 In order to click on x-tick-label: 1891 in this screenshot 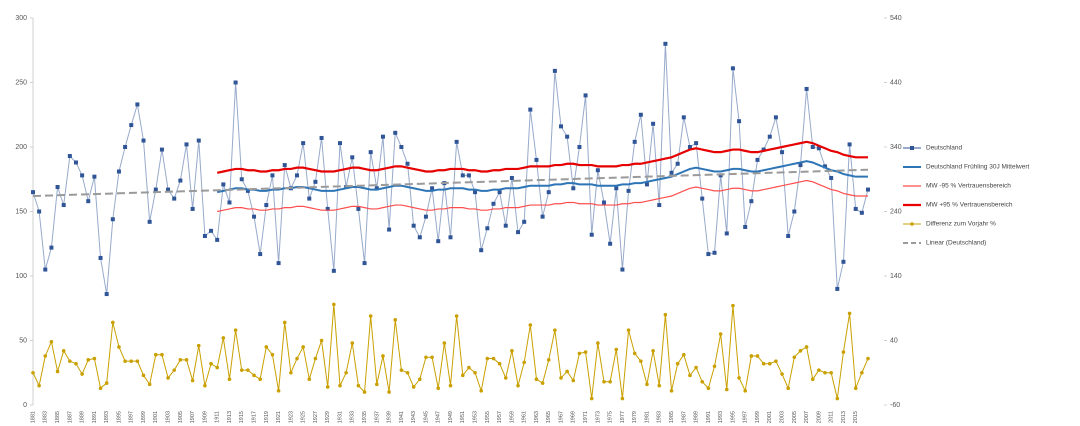, I will do `click(95, 417)`.